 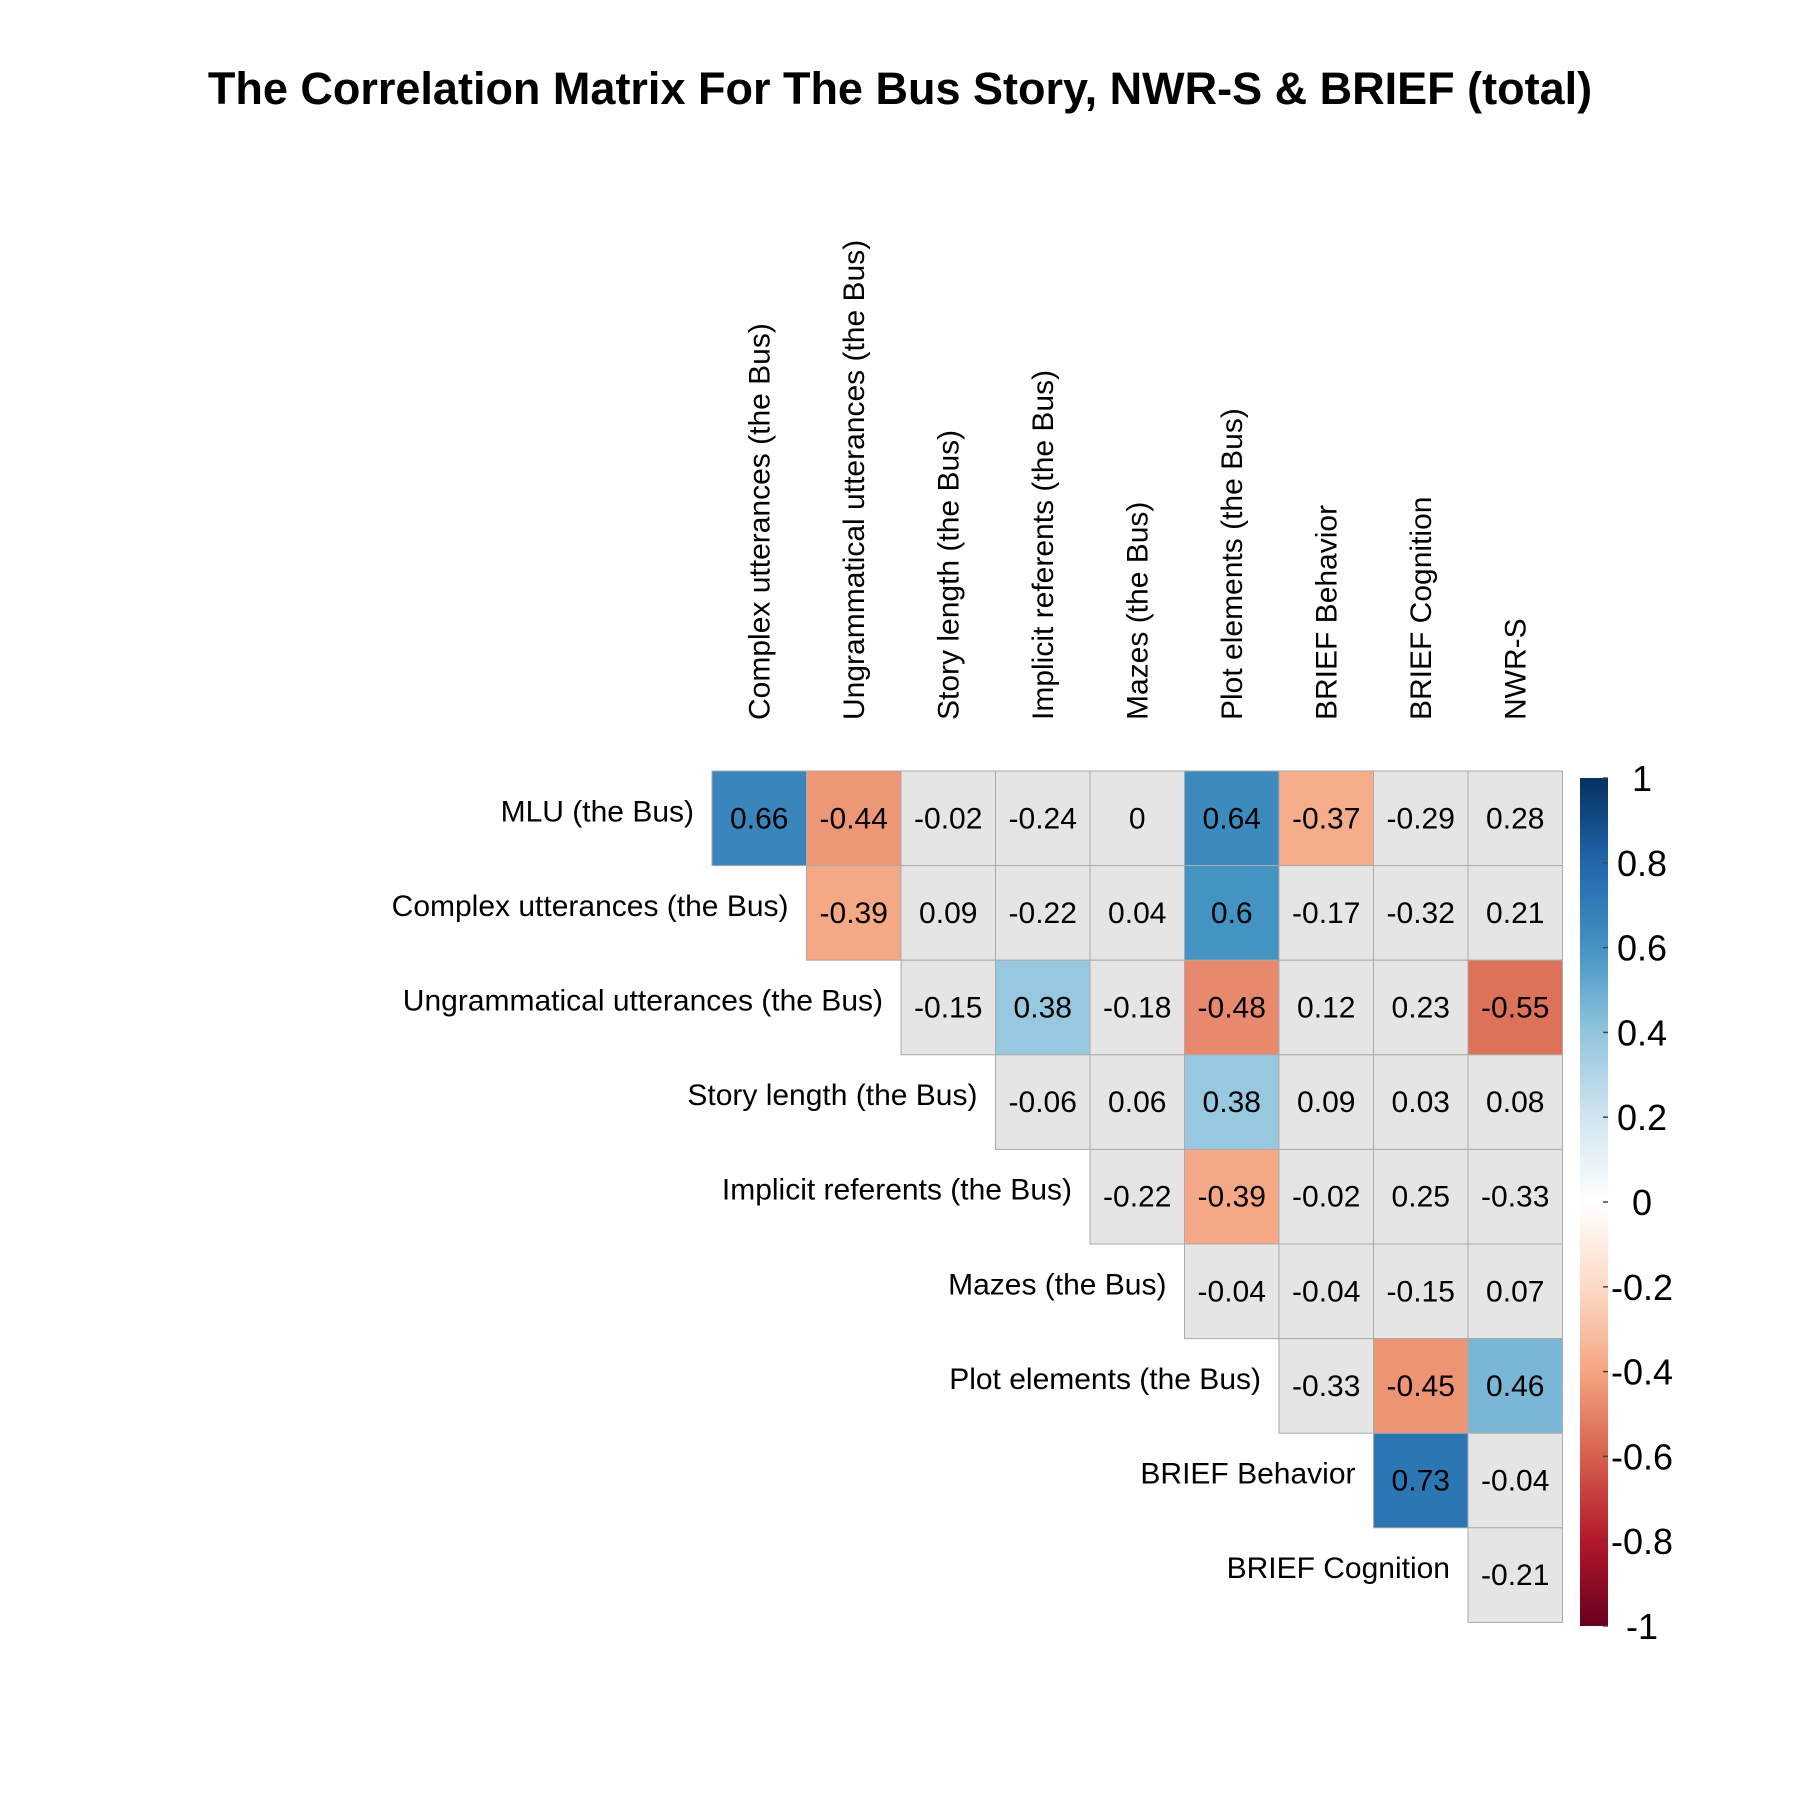 I want to click on cell-value-label: 0.66, so click(x=759, y=818).